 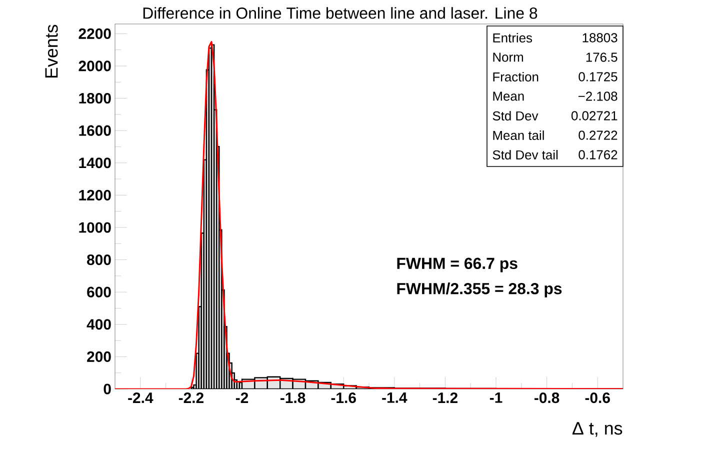 What do you see at coordinates (479, 290) in the screenshot?
I see `annotation: FWHM/2.355 = 28.3 ps` at bounding box center [479, 290].